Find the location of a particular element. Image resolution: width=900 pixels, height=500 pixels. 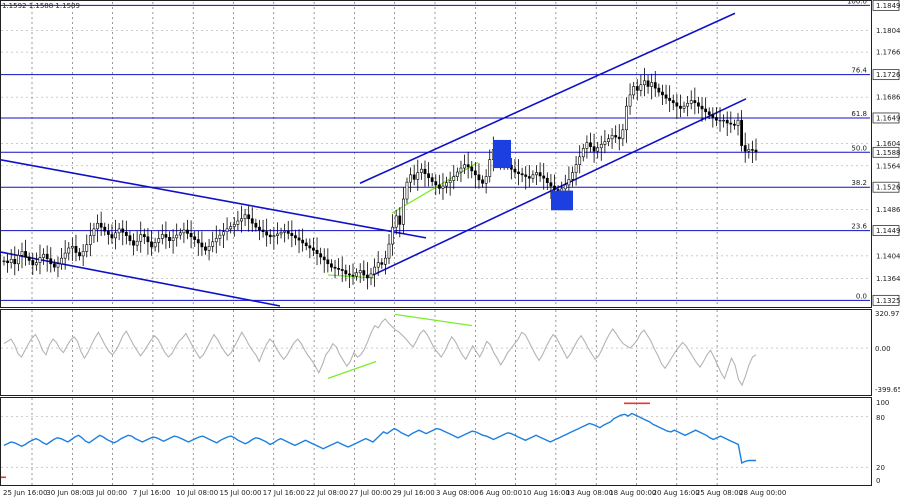

cci-guide-line is located at coordinates (352, 370).